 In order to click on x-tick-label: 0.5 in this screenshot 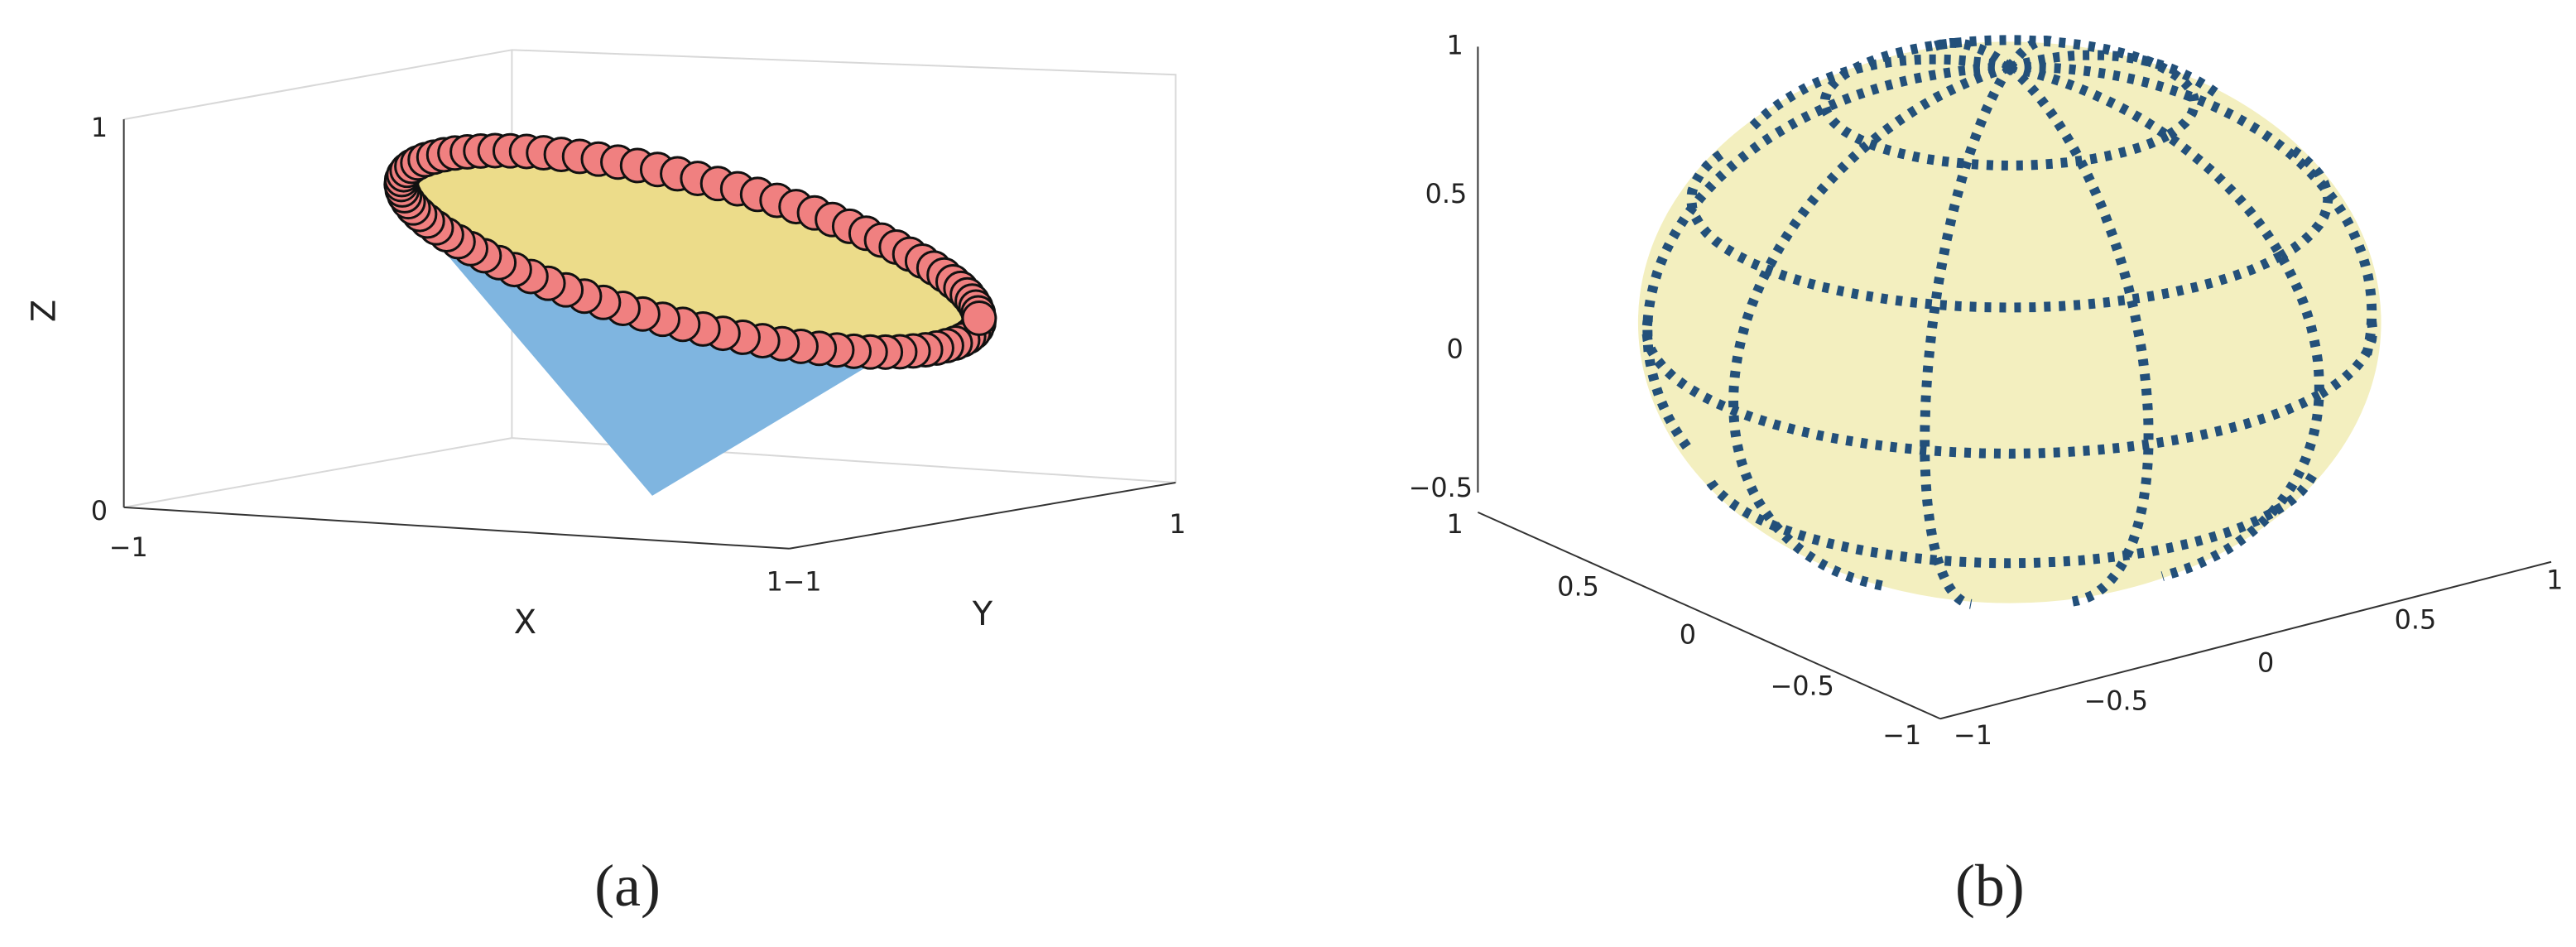, I will do `click(1578, 587)`.